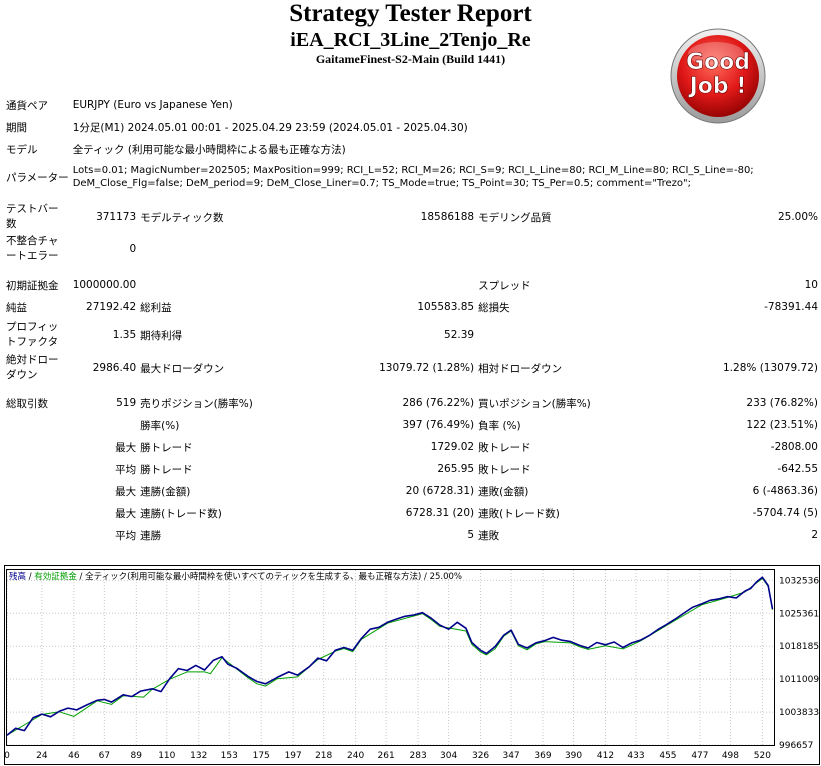  I want to click on x-tick-label: 240, so click(355, 756).